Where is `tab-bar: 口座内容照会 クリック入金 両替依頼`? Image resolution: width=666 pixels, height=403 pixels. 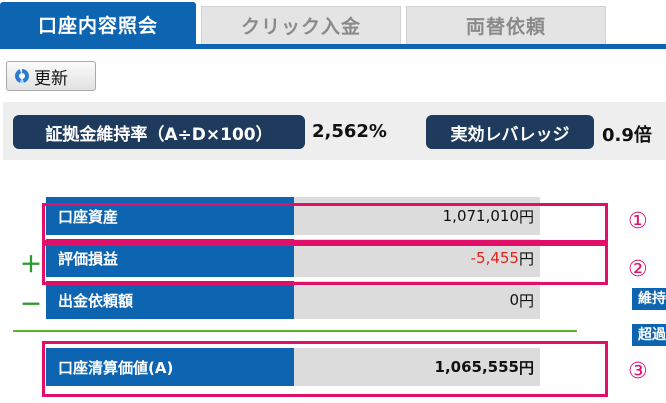
tab-bar: 口座内容照会 クリック入金 両替依頼 is located at coordinates (333, 24).